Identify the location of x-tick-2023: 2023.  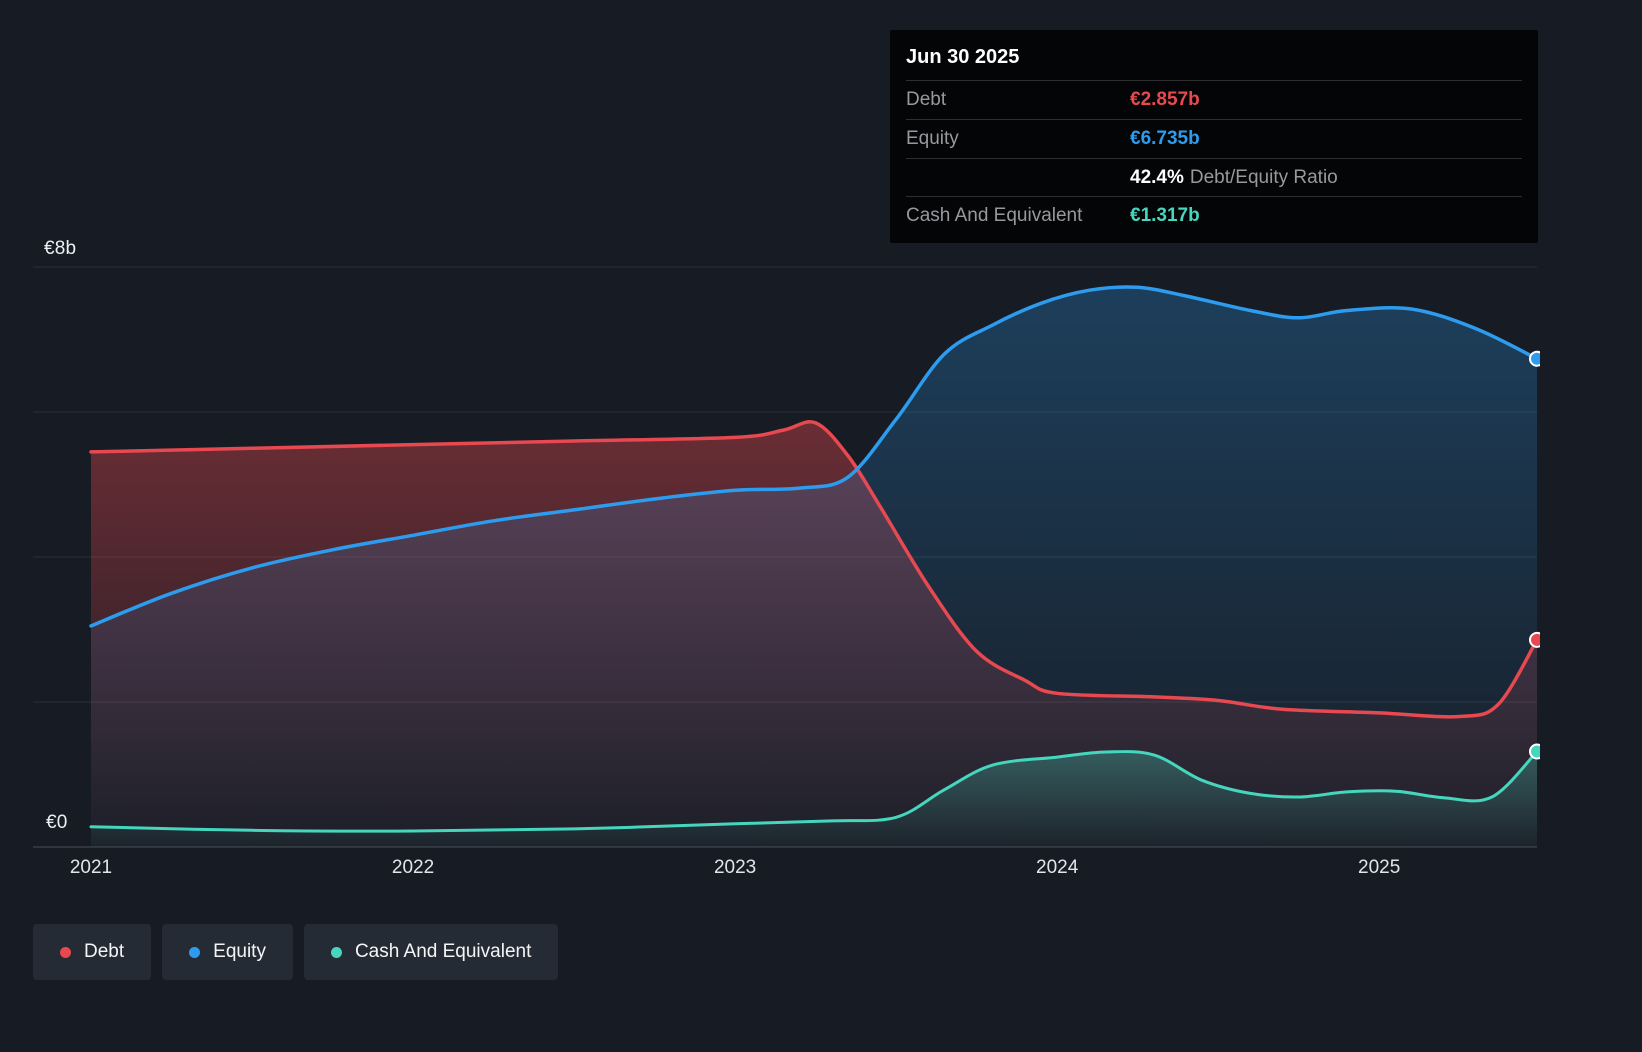
(735, 867).